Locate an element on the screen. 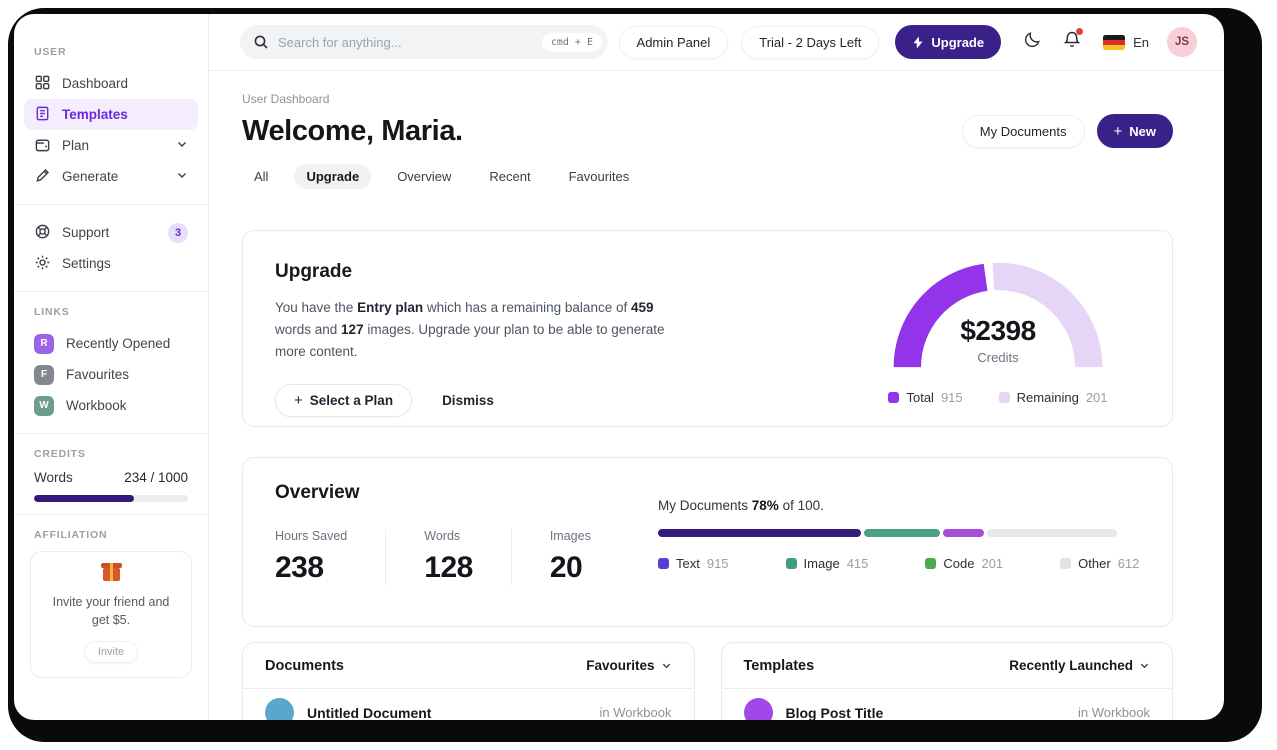 The width and height of the screenshot is (1277, 750). credits-progress-fill is located at coordinates (84, 498).